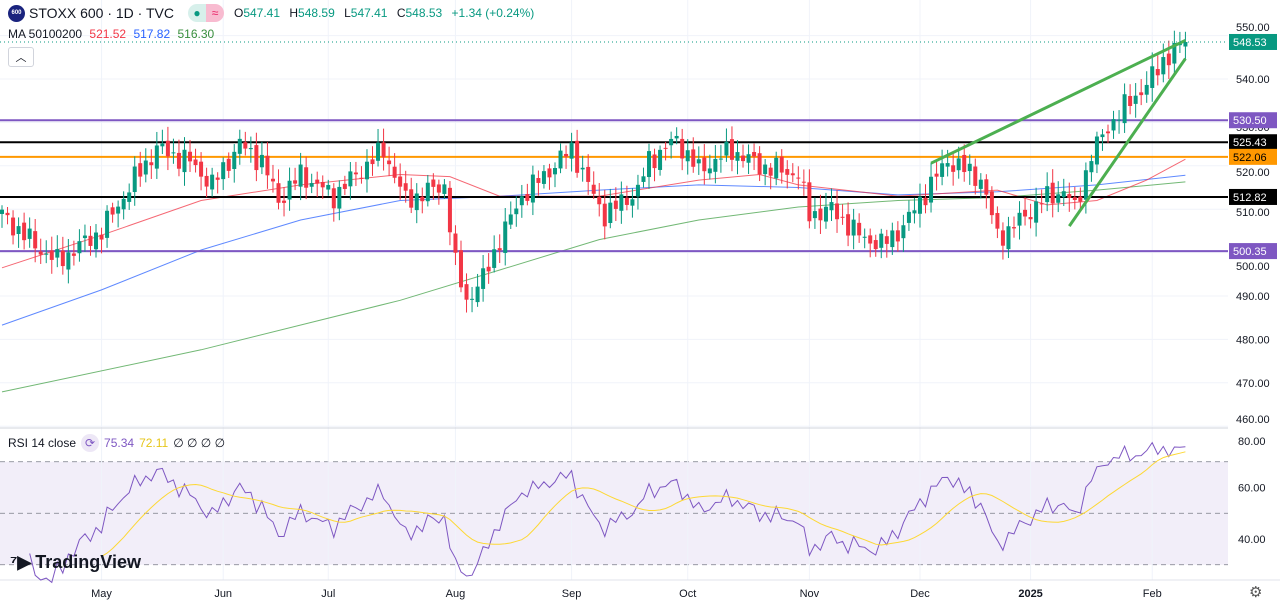  I want to click on ma-legend: MA 50100200 521.52 517.82 516.30, so click(113, 34).